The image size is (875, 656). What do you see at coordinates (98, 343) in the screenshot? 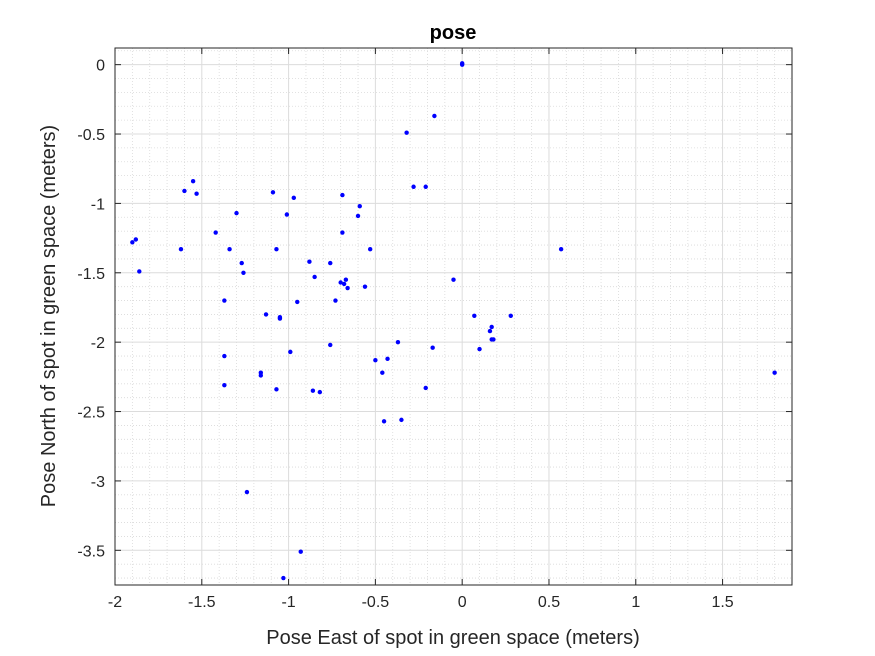
I see `y-tick-label: -2` at bounding box center [98, 343].